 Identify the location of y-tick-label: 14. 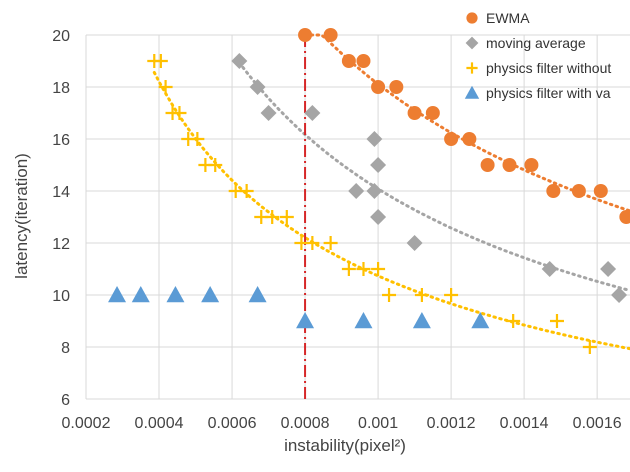
(61, 192).